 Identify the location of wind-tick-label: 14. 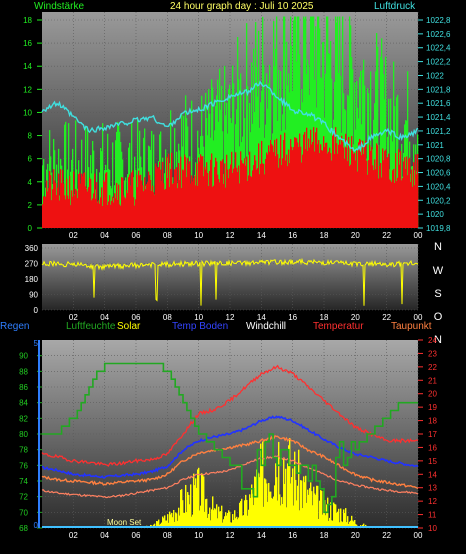
(27, 66).